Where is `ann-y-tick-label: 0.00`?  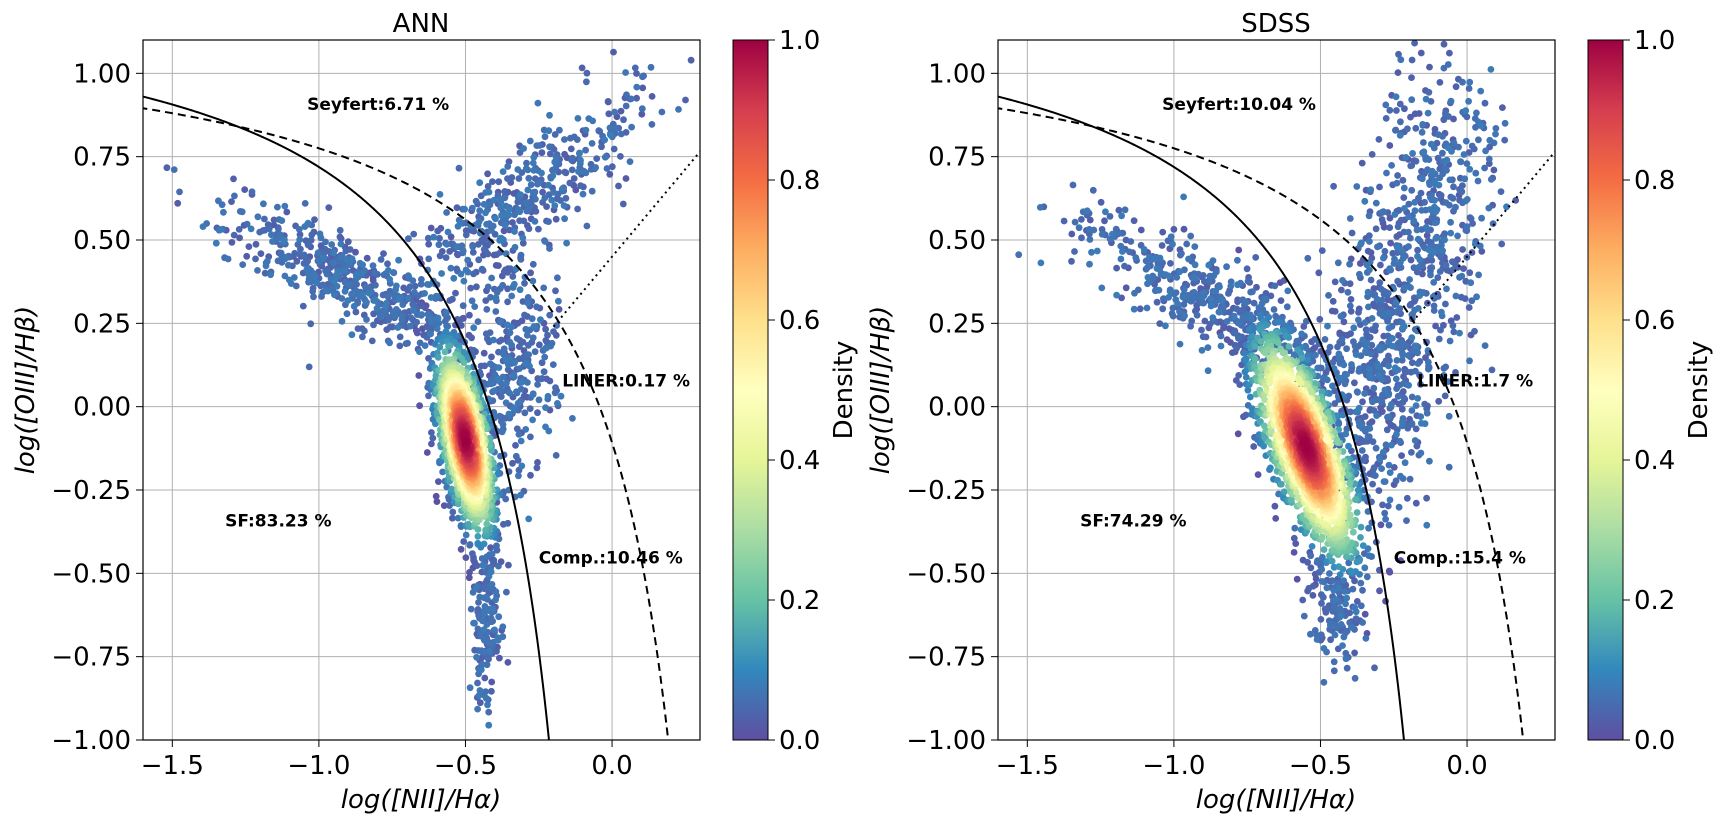
ann-y-tick-label: 0.00 is located at coordinates (102, 408).